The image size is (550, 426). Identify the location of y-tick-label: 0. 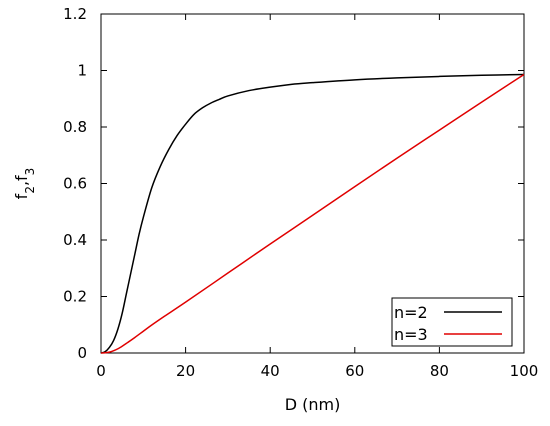
(82, 353).